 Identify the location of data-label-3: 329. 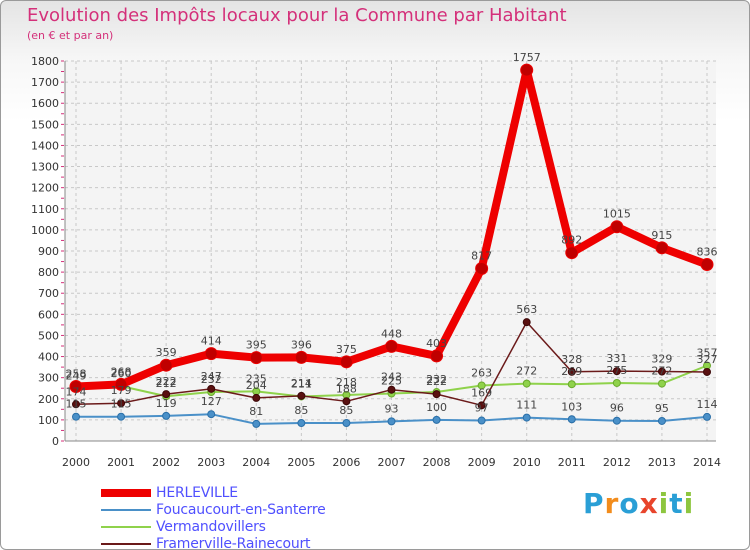
(661, 359).